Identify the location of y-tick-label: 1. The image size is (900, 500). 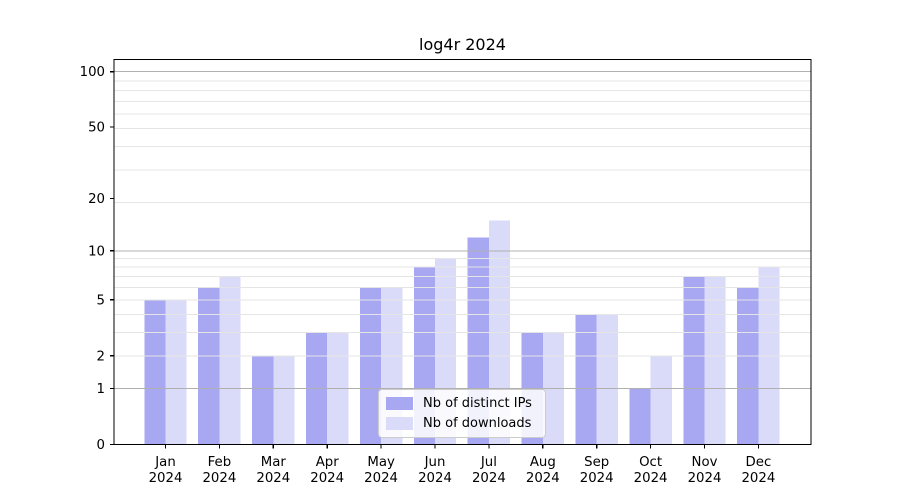
(101, 389).